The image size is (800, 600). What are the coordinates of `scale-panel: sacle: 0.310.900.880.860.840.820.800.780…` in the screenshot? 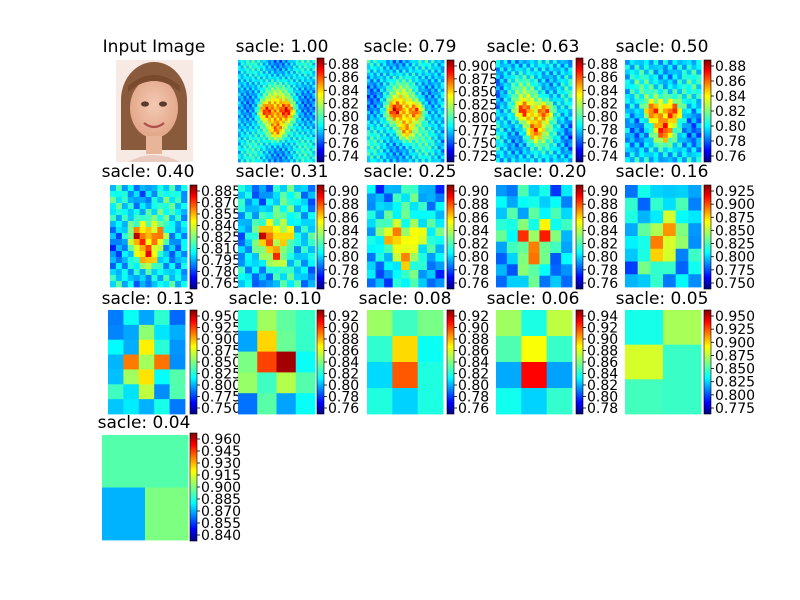 It's located at (298, 227).